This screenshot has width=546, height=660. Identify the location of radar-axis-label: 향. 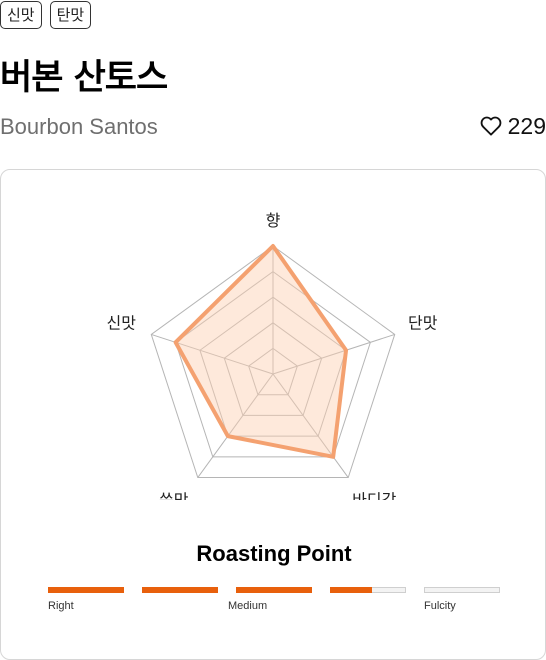
(273, 220).